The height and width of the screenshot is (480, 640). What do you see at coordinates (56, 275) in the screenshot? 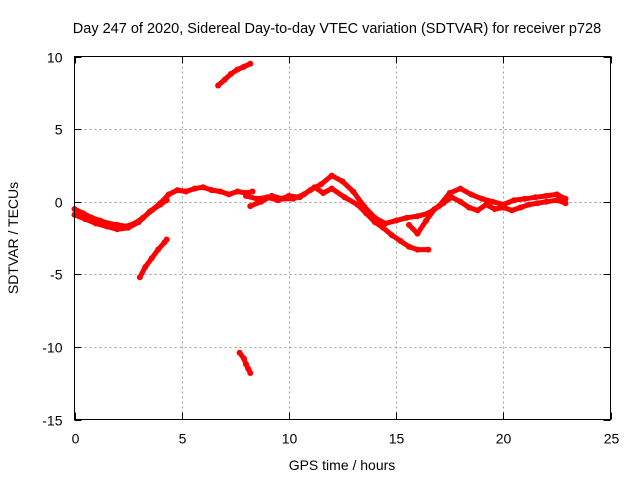
I see `y-tick-label: -5` at bounding box center [56, 275].